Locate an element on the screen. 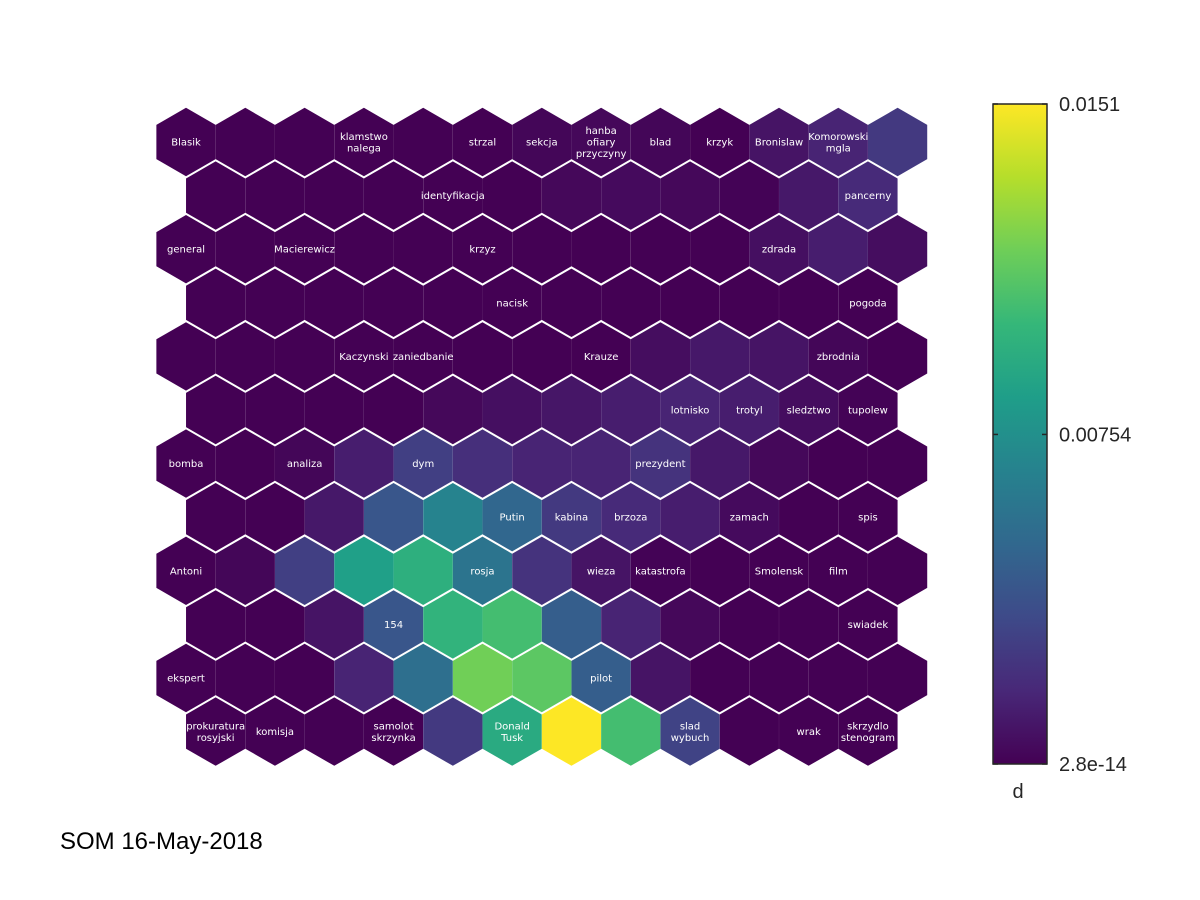 Image resolution: width=1200 pixels, height=900 pixels. hex-cell-r8-c11 is located at coordinates (838, 570).